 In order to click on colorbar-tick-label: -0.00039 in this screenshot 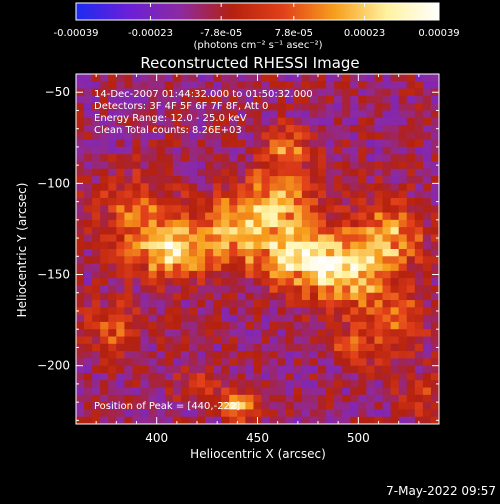, I will do `click(76, 33)`.